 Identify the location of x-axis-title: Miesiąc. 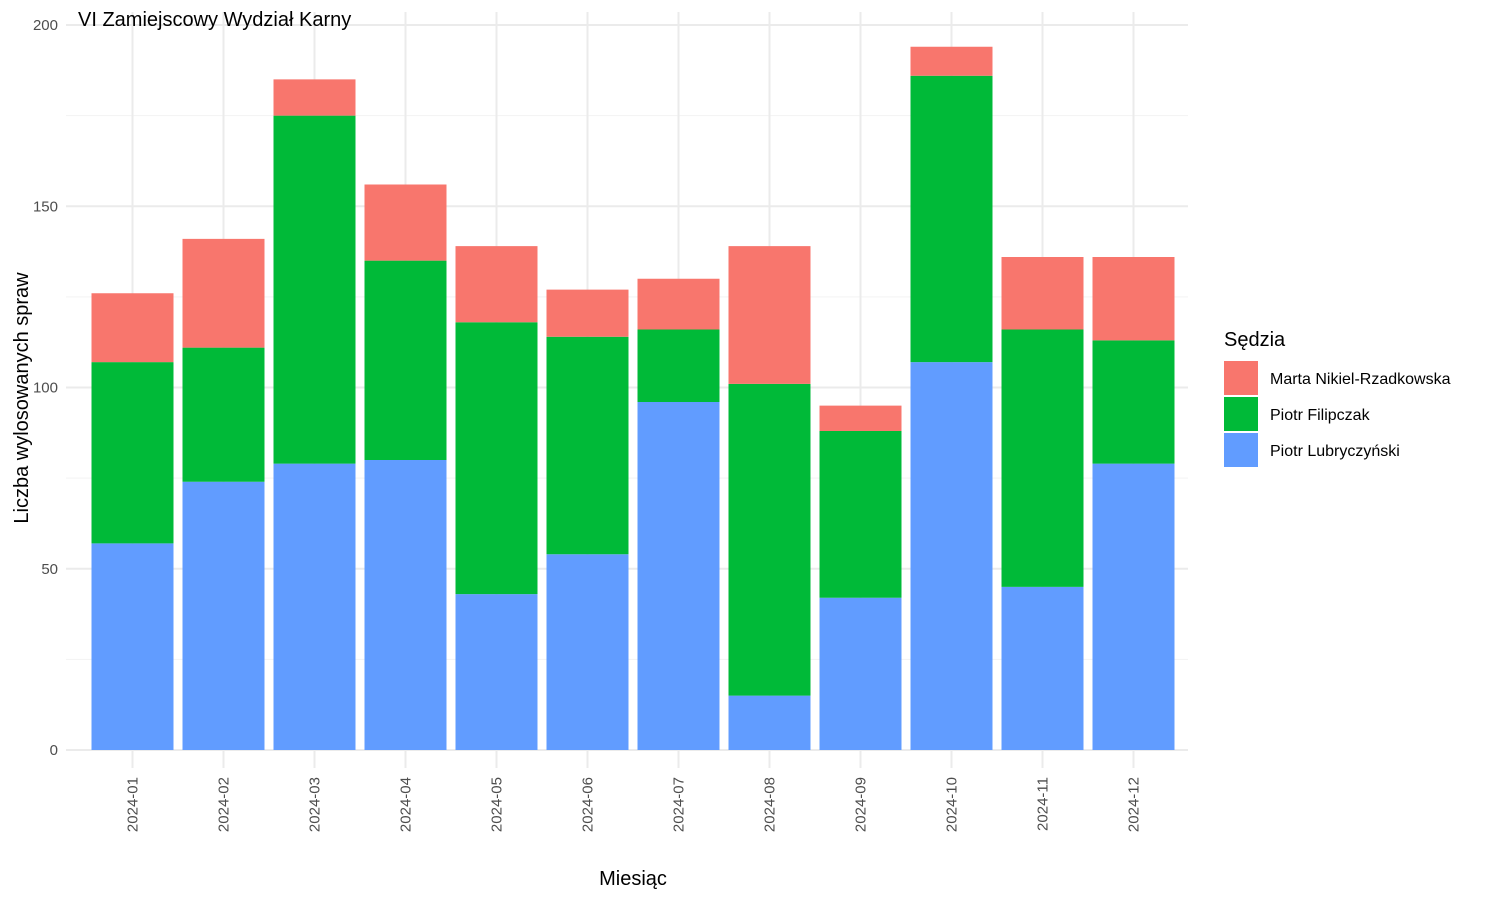
(633, 879).